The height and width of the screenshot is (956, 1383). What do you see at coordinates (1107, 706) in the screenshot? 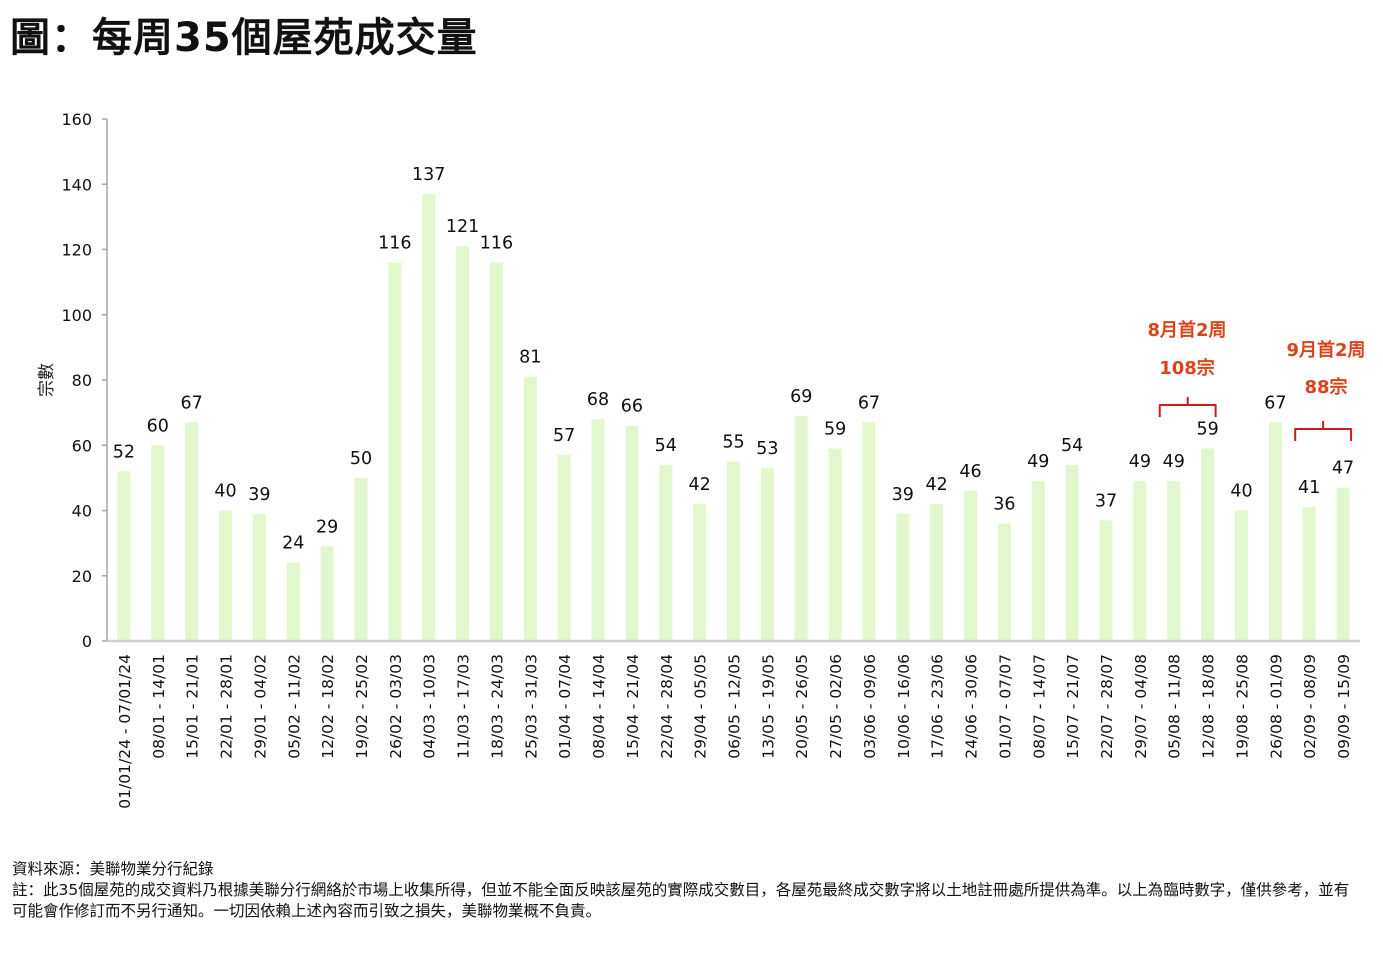
I see `x-tick-label: 22/07 - 28/07` at bounding box center [1107, 706].